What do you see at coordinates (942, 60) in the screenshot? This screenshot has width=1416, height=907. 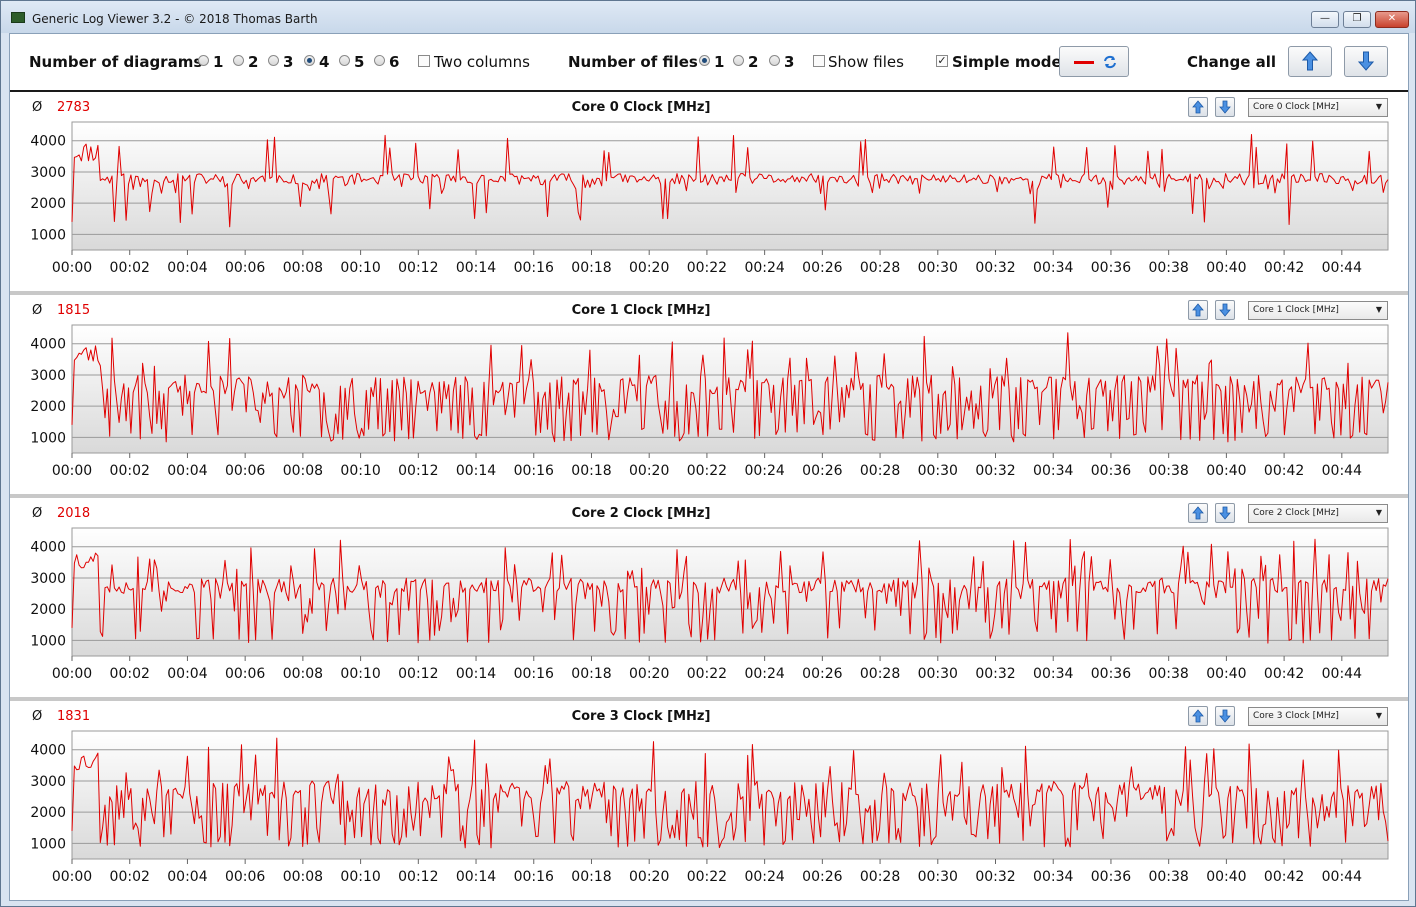 I see `simple-mode-checkbox: ✓` at bounding box center [942, 60].